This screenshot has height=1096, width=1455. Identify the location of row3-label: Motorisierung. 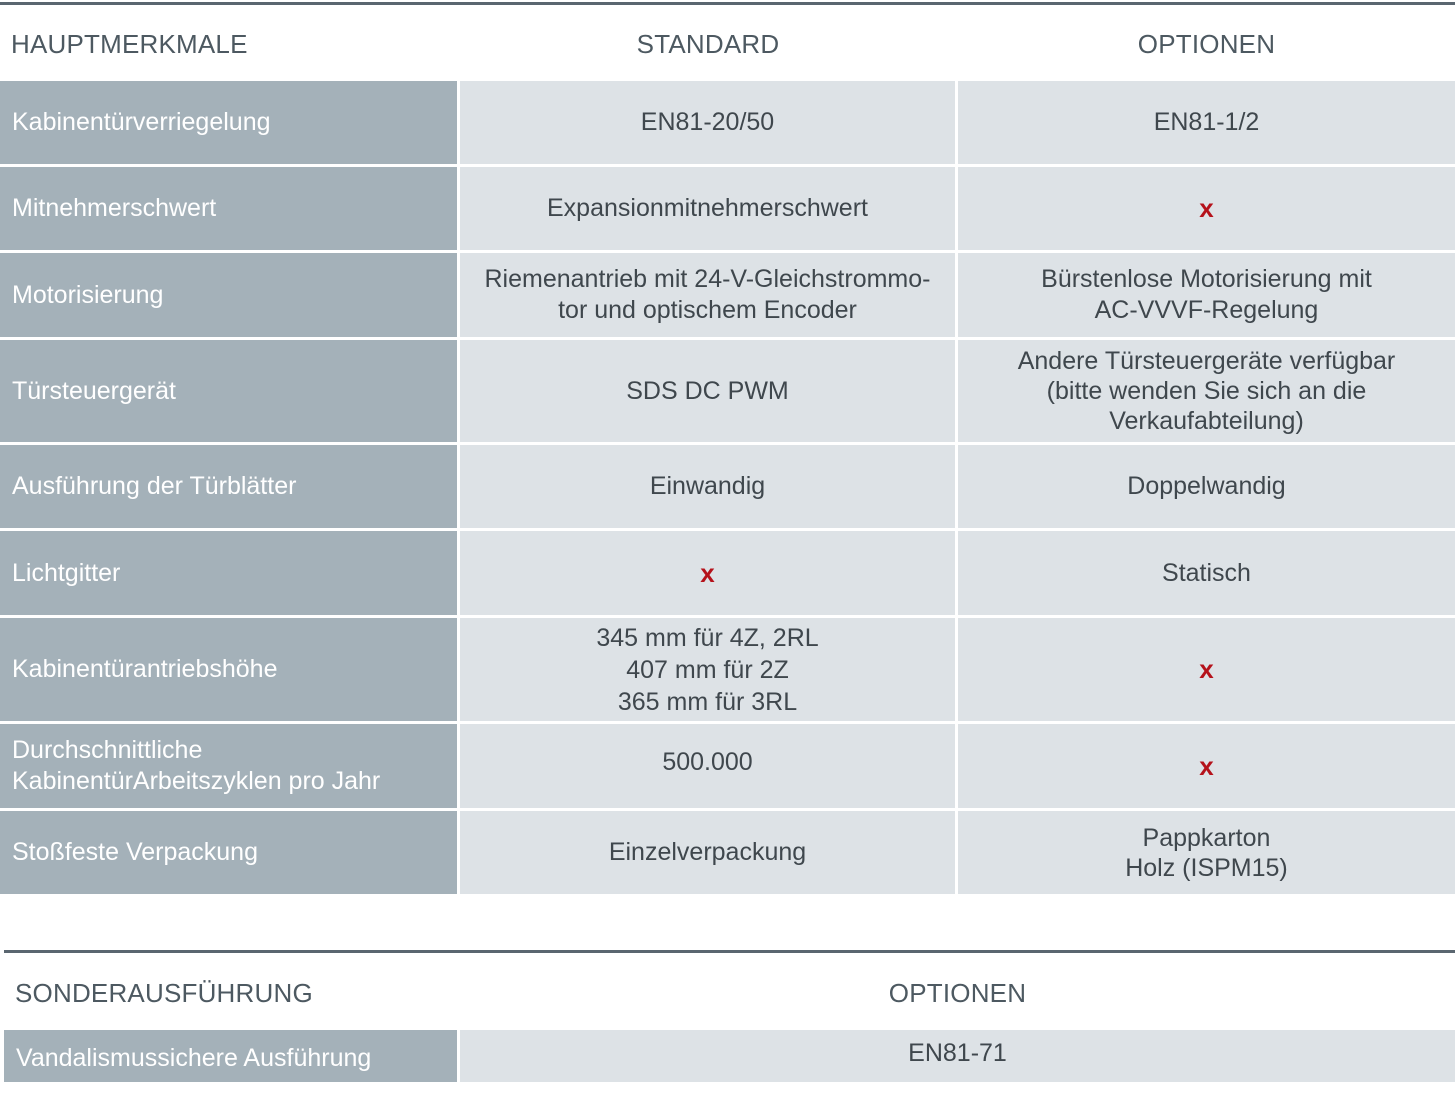
(228, 295).